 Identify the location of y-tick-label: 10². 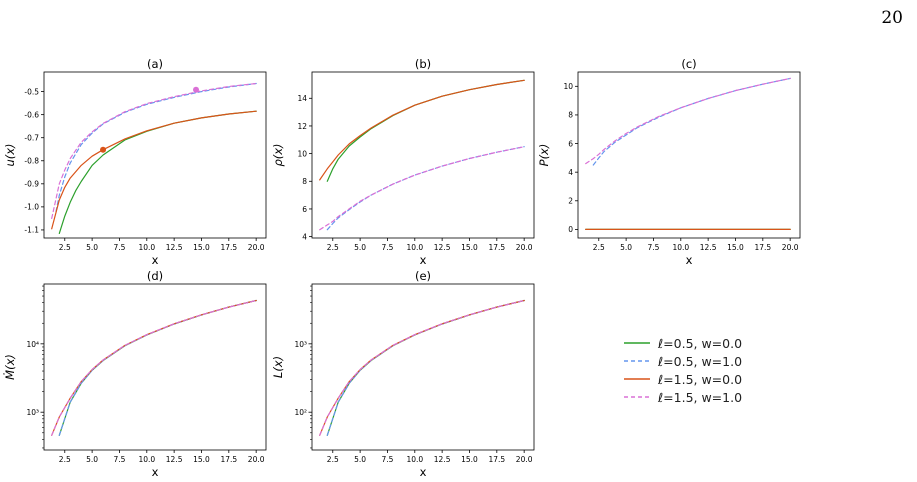
(300, 412).